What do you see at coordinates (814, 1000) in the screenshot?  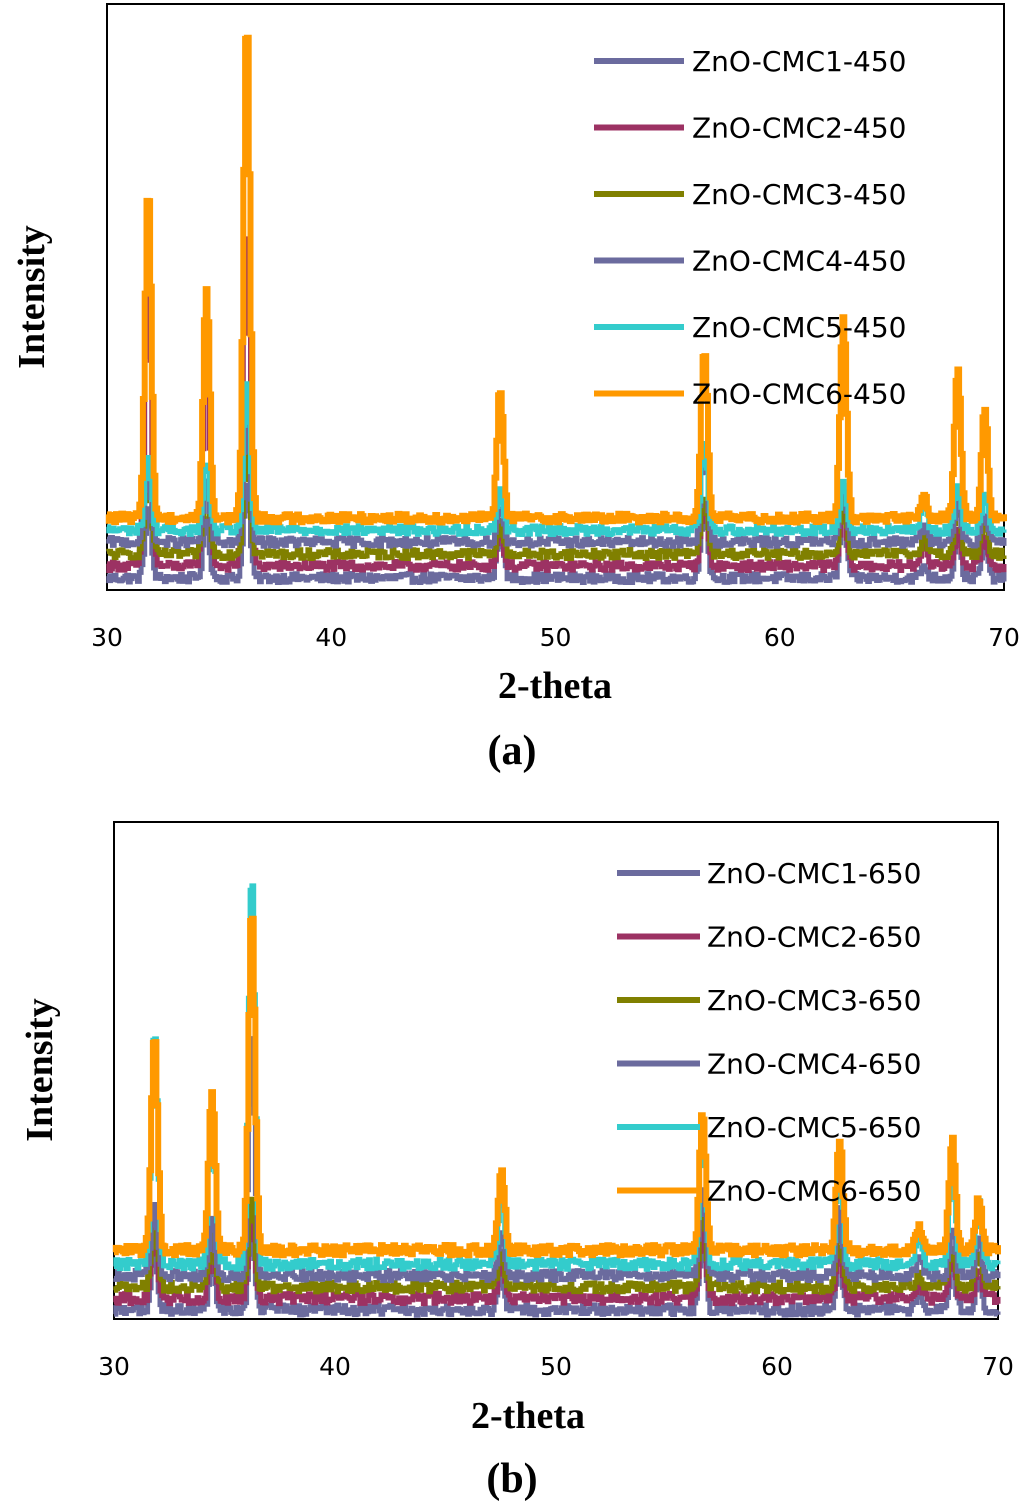 I see `legend-label: ZnO-CMC3-650` at bounding box center [814, 1000].